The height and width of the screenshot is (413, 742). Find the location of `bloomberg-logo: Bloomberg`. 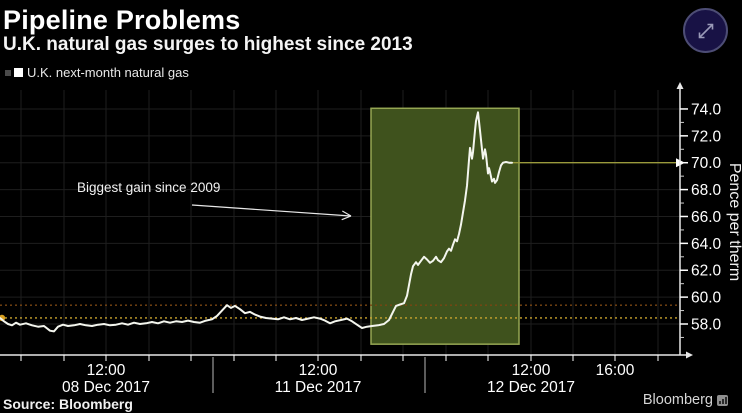

bloomberg-logo: Bloomberg is located at coordinates (685, 400).